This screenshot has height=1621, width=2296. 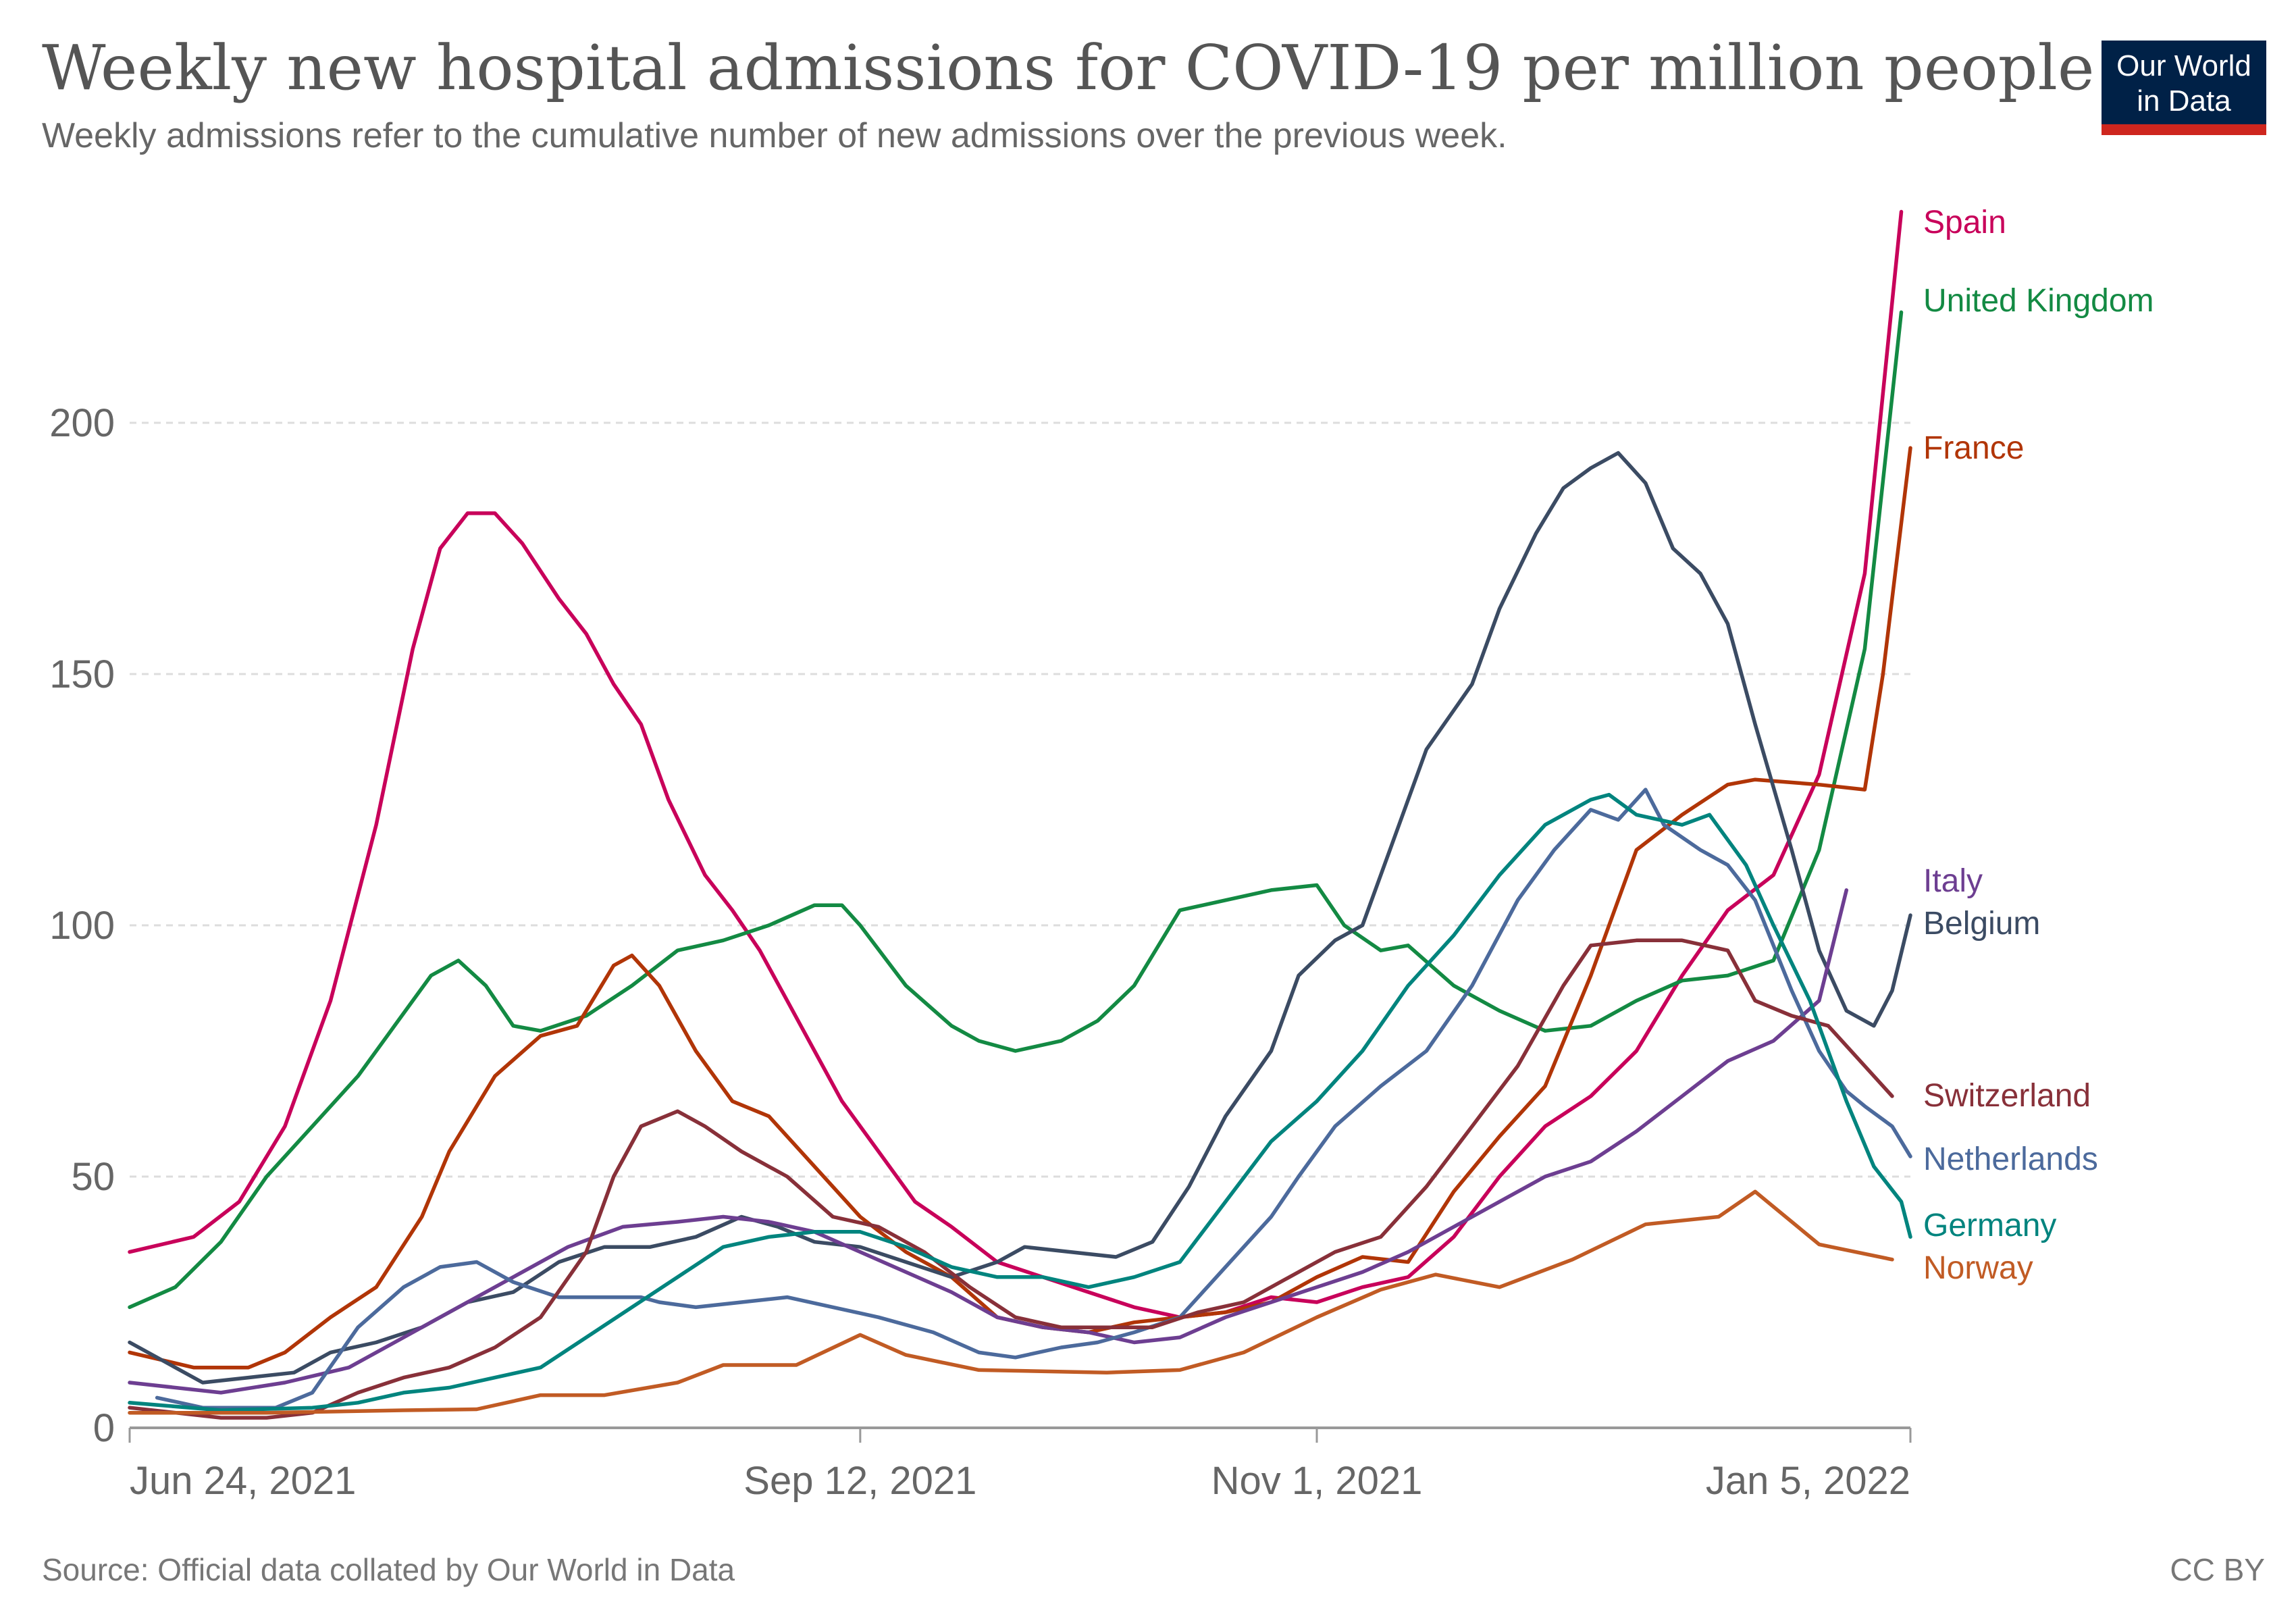 I want to click on license-link: CC BY, so click(x=2217, y=1569).